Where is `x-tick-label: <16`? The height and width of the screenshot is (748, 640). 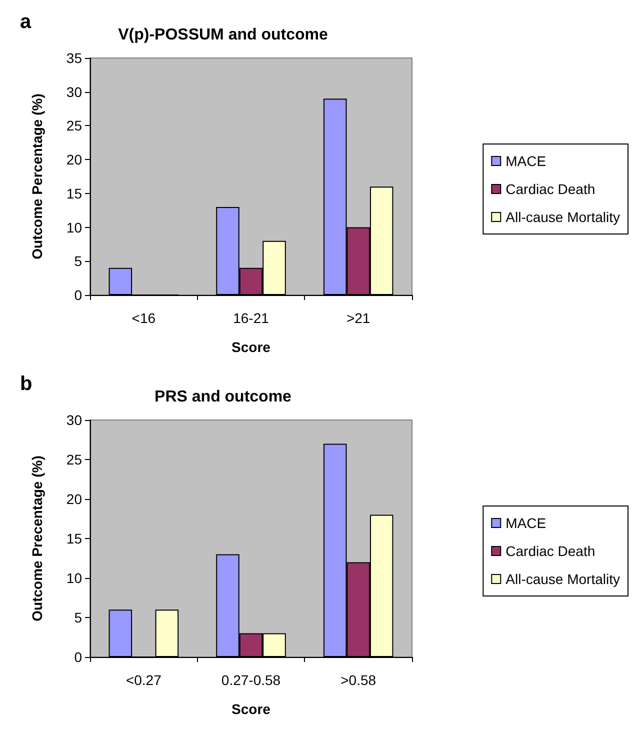
x-tick-label: <16 is located at coordinates (144, 318).